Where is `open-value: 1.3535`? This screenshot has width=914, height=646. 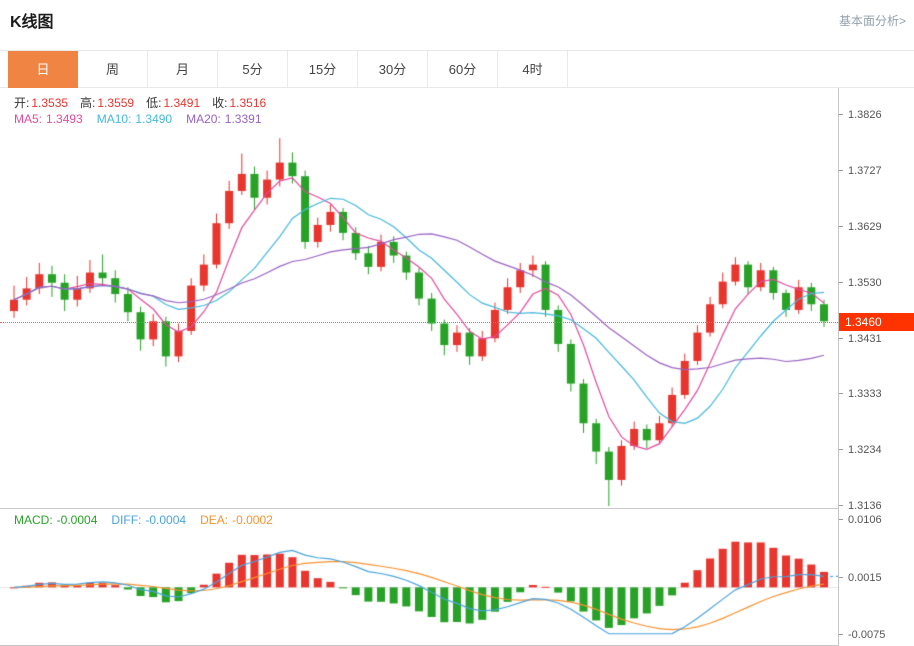
open-value: 1.3535 is located at coordinates (50, 103).